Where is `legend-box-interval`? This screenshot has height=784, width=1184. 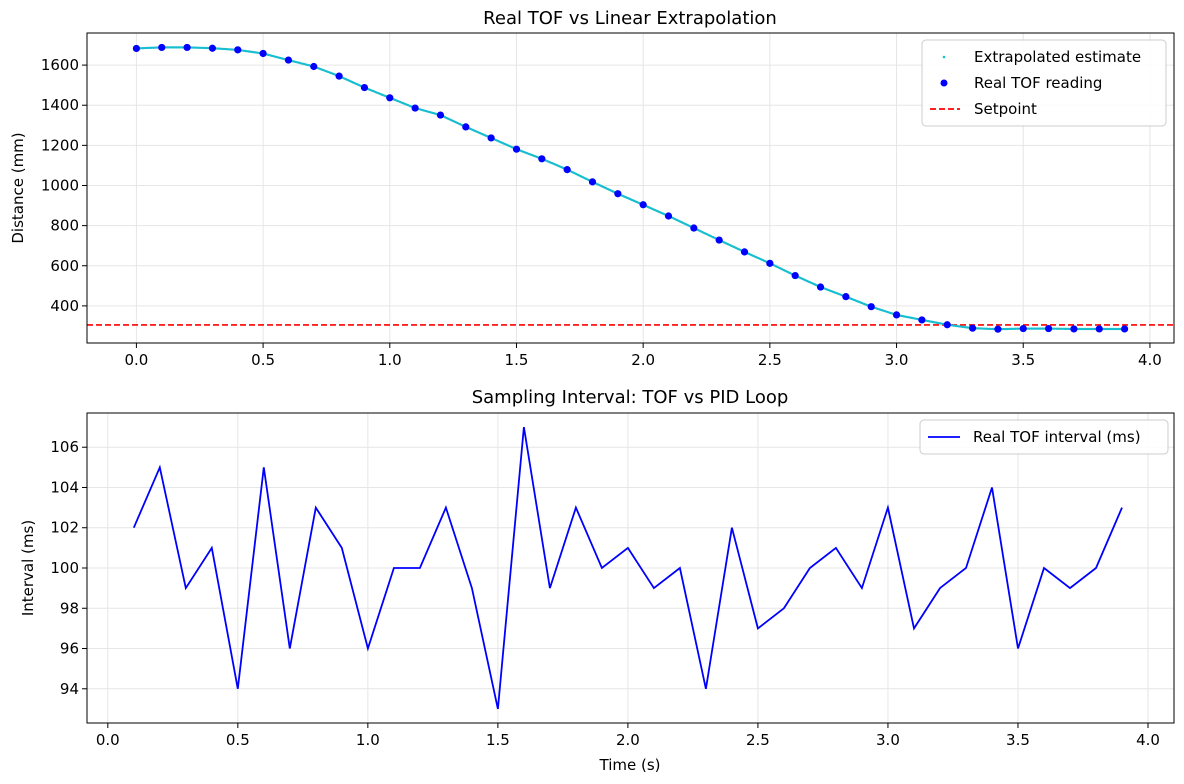 legend-box-interval is located at coordinates (1044, 437).